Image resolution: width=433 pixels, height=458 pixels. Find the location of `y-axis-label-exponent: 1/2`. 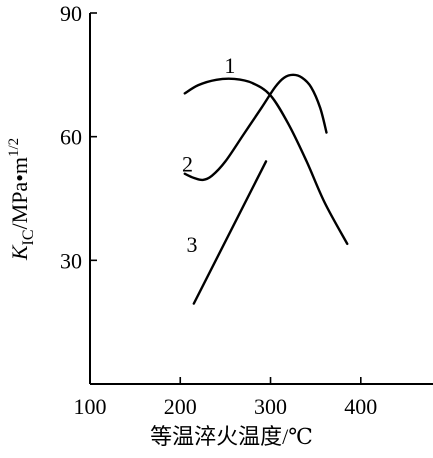

y-axis-label-exponent: 1/2 is located at coordinates (14, 147).